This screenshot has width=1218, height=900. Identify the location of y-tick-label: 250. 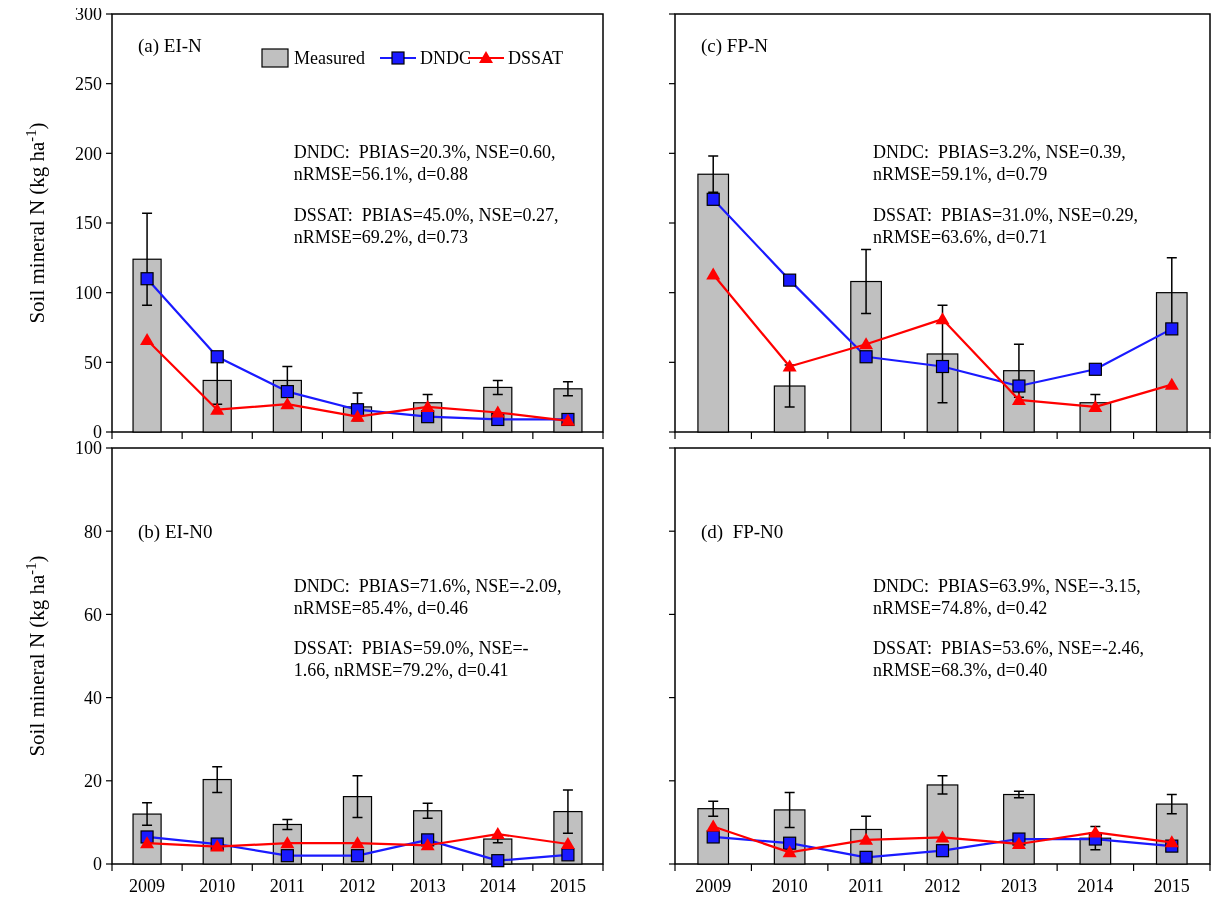
(88, 83).